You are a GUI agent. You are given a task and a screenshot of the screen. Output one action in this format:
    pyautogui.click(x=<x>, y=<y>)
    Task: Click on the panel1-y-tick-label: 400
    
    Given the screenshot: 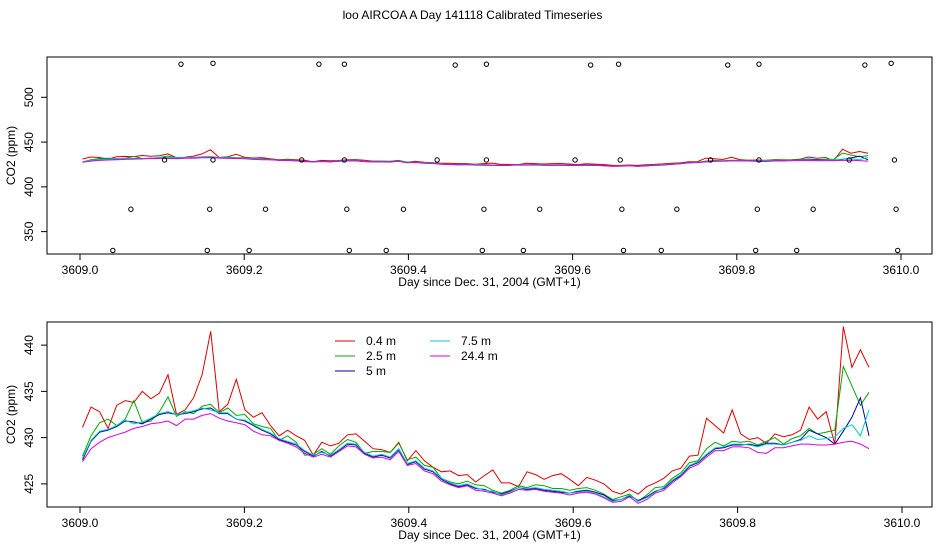 What is the action you would take?
    pyautogui.click(x=29, y=187)
    